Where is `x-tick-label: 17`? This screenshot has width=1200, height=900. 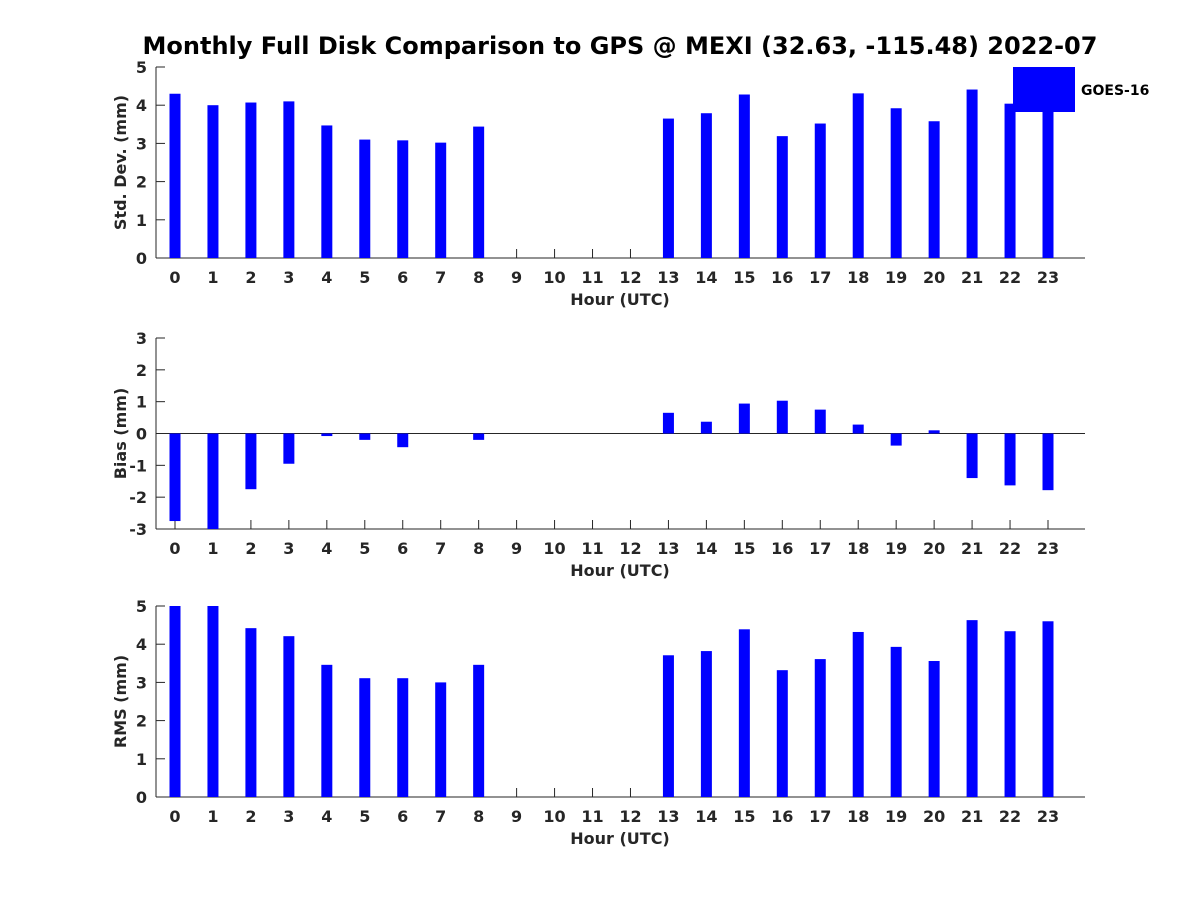 x-tick-label: 17 is located at coordinates (820, 277).